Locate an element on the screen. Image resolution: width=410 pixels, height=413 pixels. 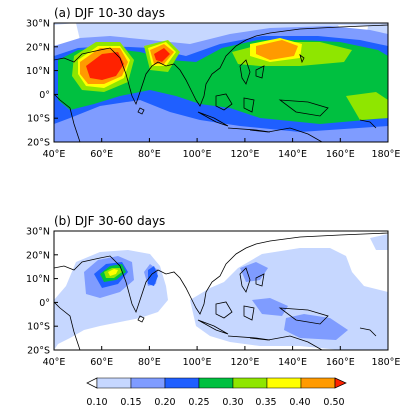
colorbar-label: 0.40 is located at coordinates (299, 402).